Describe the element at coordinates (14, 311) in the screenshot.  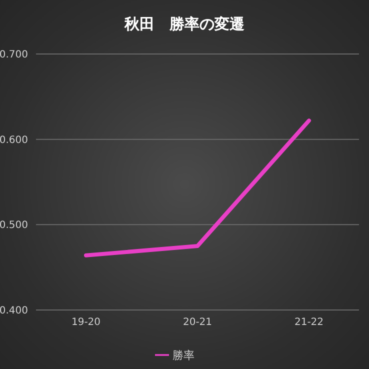
I see `y-tick-label: 0.400` at that location.